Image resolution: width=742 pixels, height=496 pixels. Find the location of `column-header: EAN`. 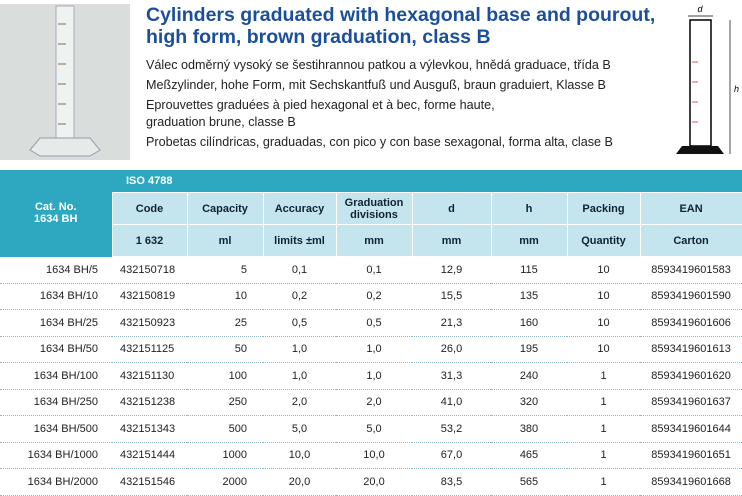

column-header: EAN is located at coordinates (690, 208).